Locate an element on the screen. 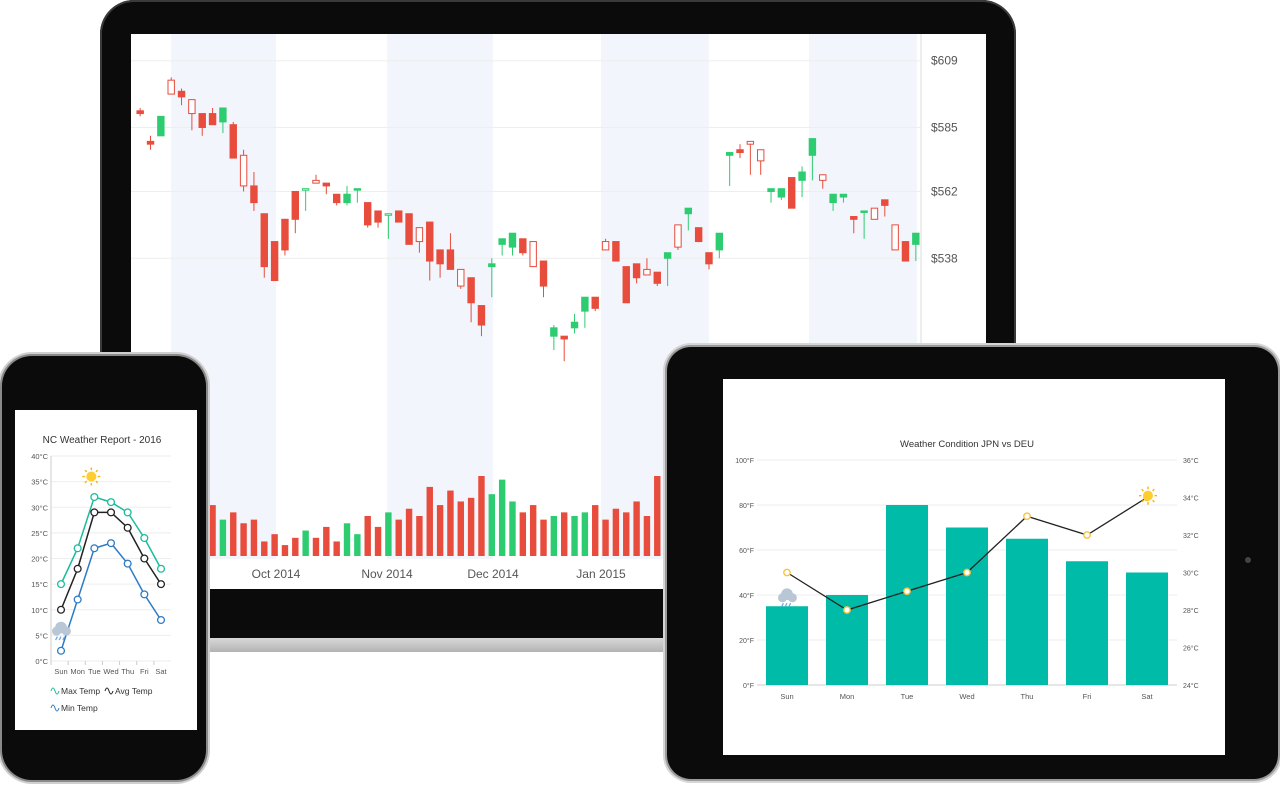 The height and width of the screenshot is (793, 1280). sun-icon is located at coordinates (91, 476).